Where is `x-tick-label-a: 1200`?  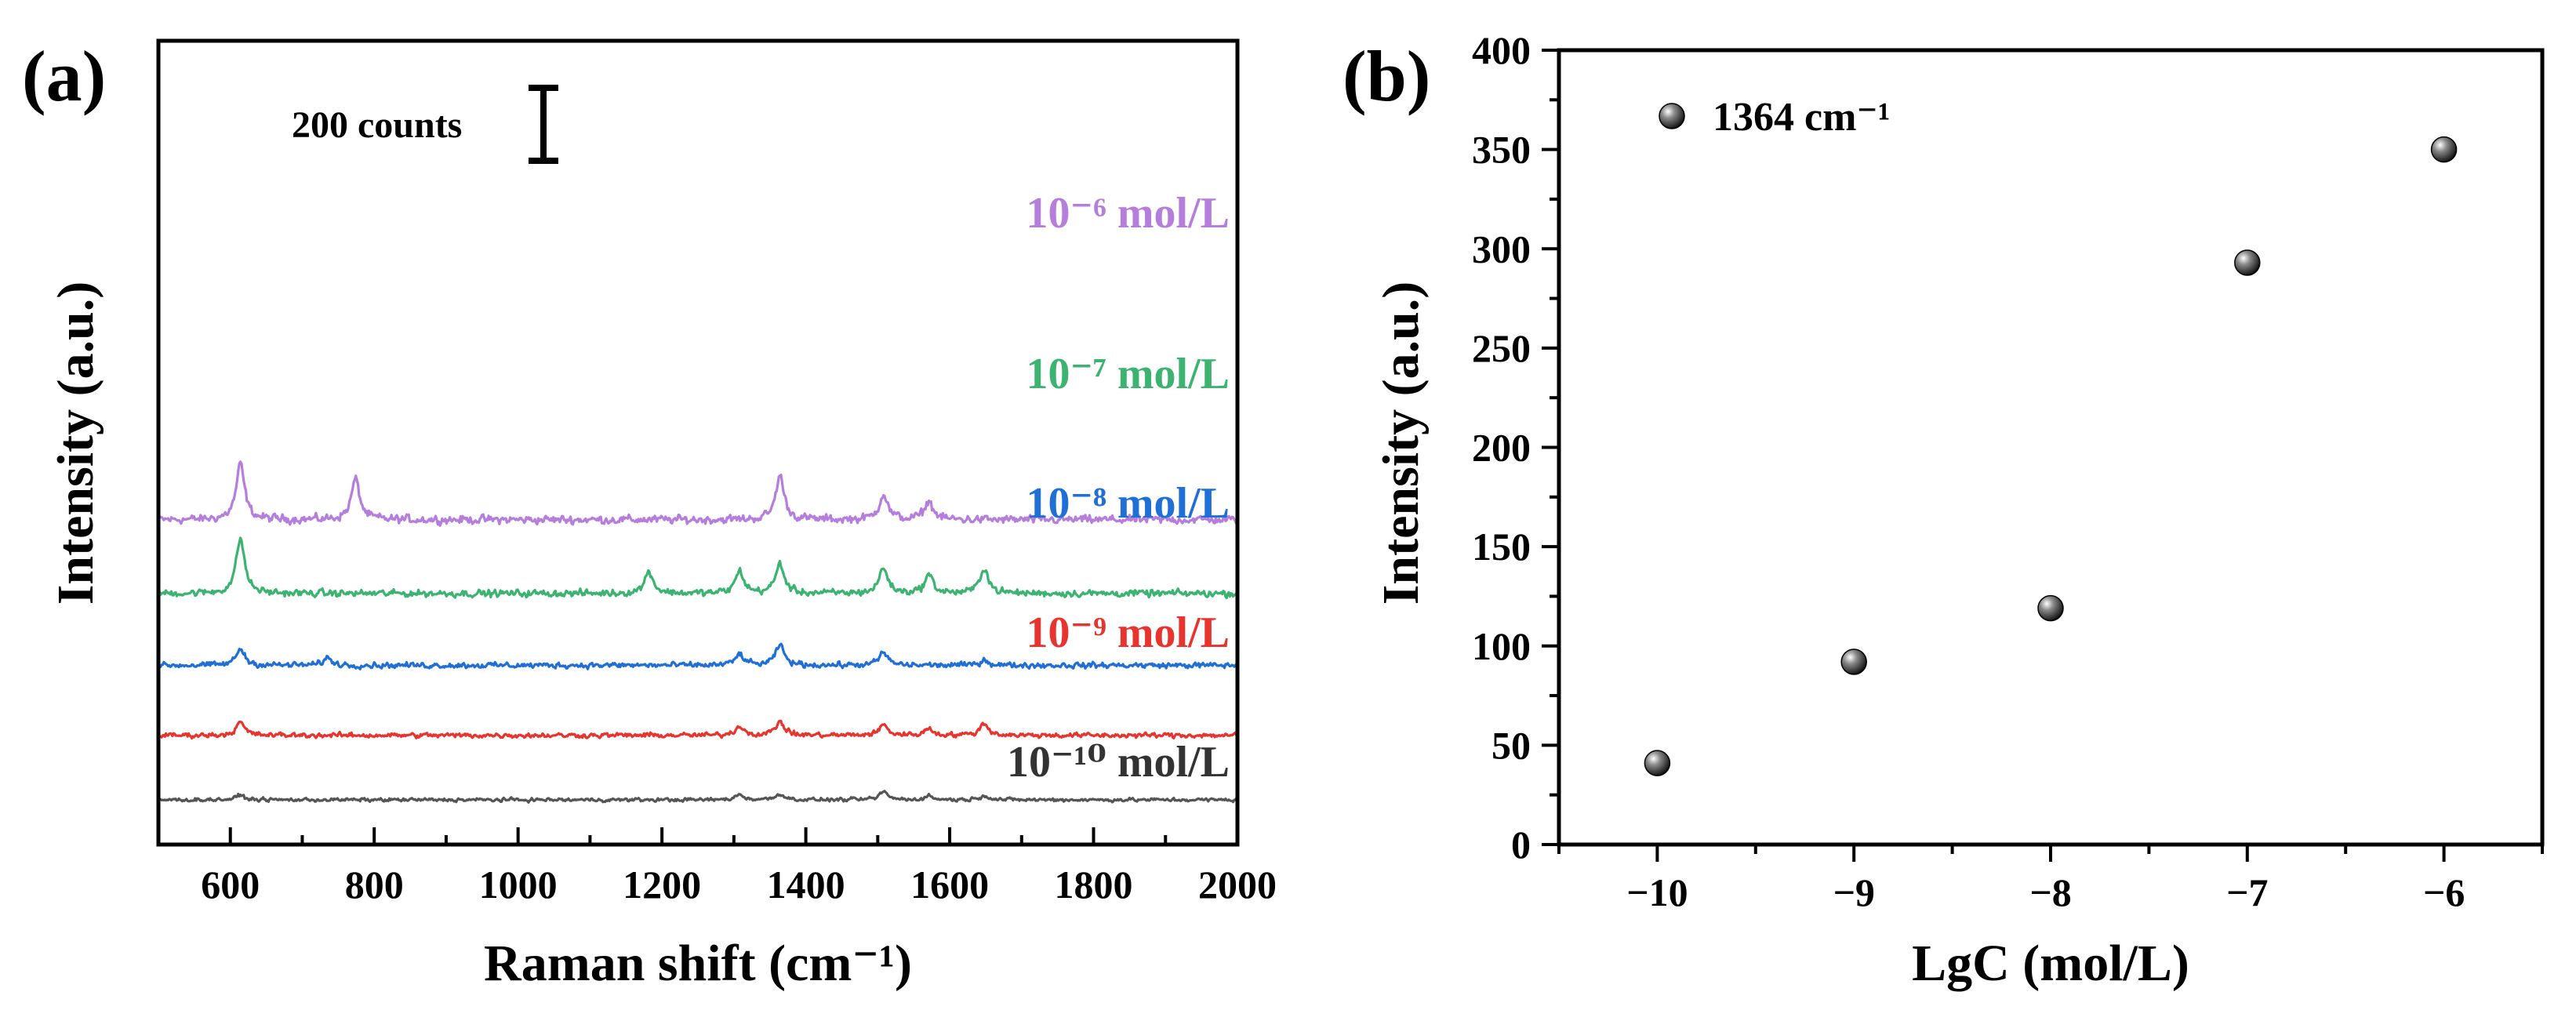 x-tick-label-a: 1200 is located at coordinates (662, 885).